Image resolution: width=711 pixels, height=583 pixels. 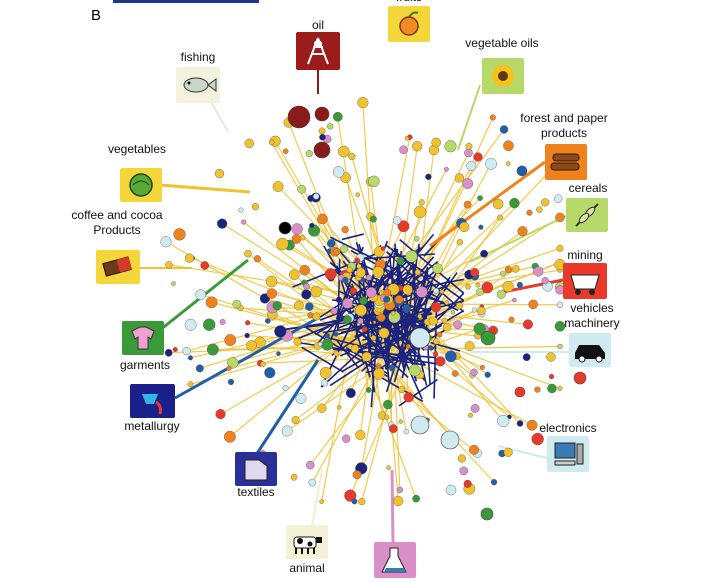 I want to click on cow-icon, so click(x=307, y=542).